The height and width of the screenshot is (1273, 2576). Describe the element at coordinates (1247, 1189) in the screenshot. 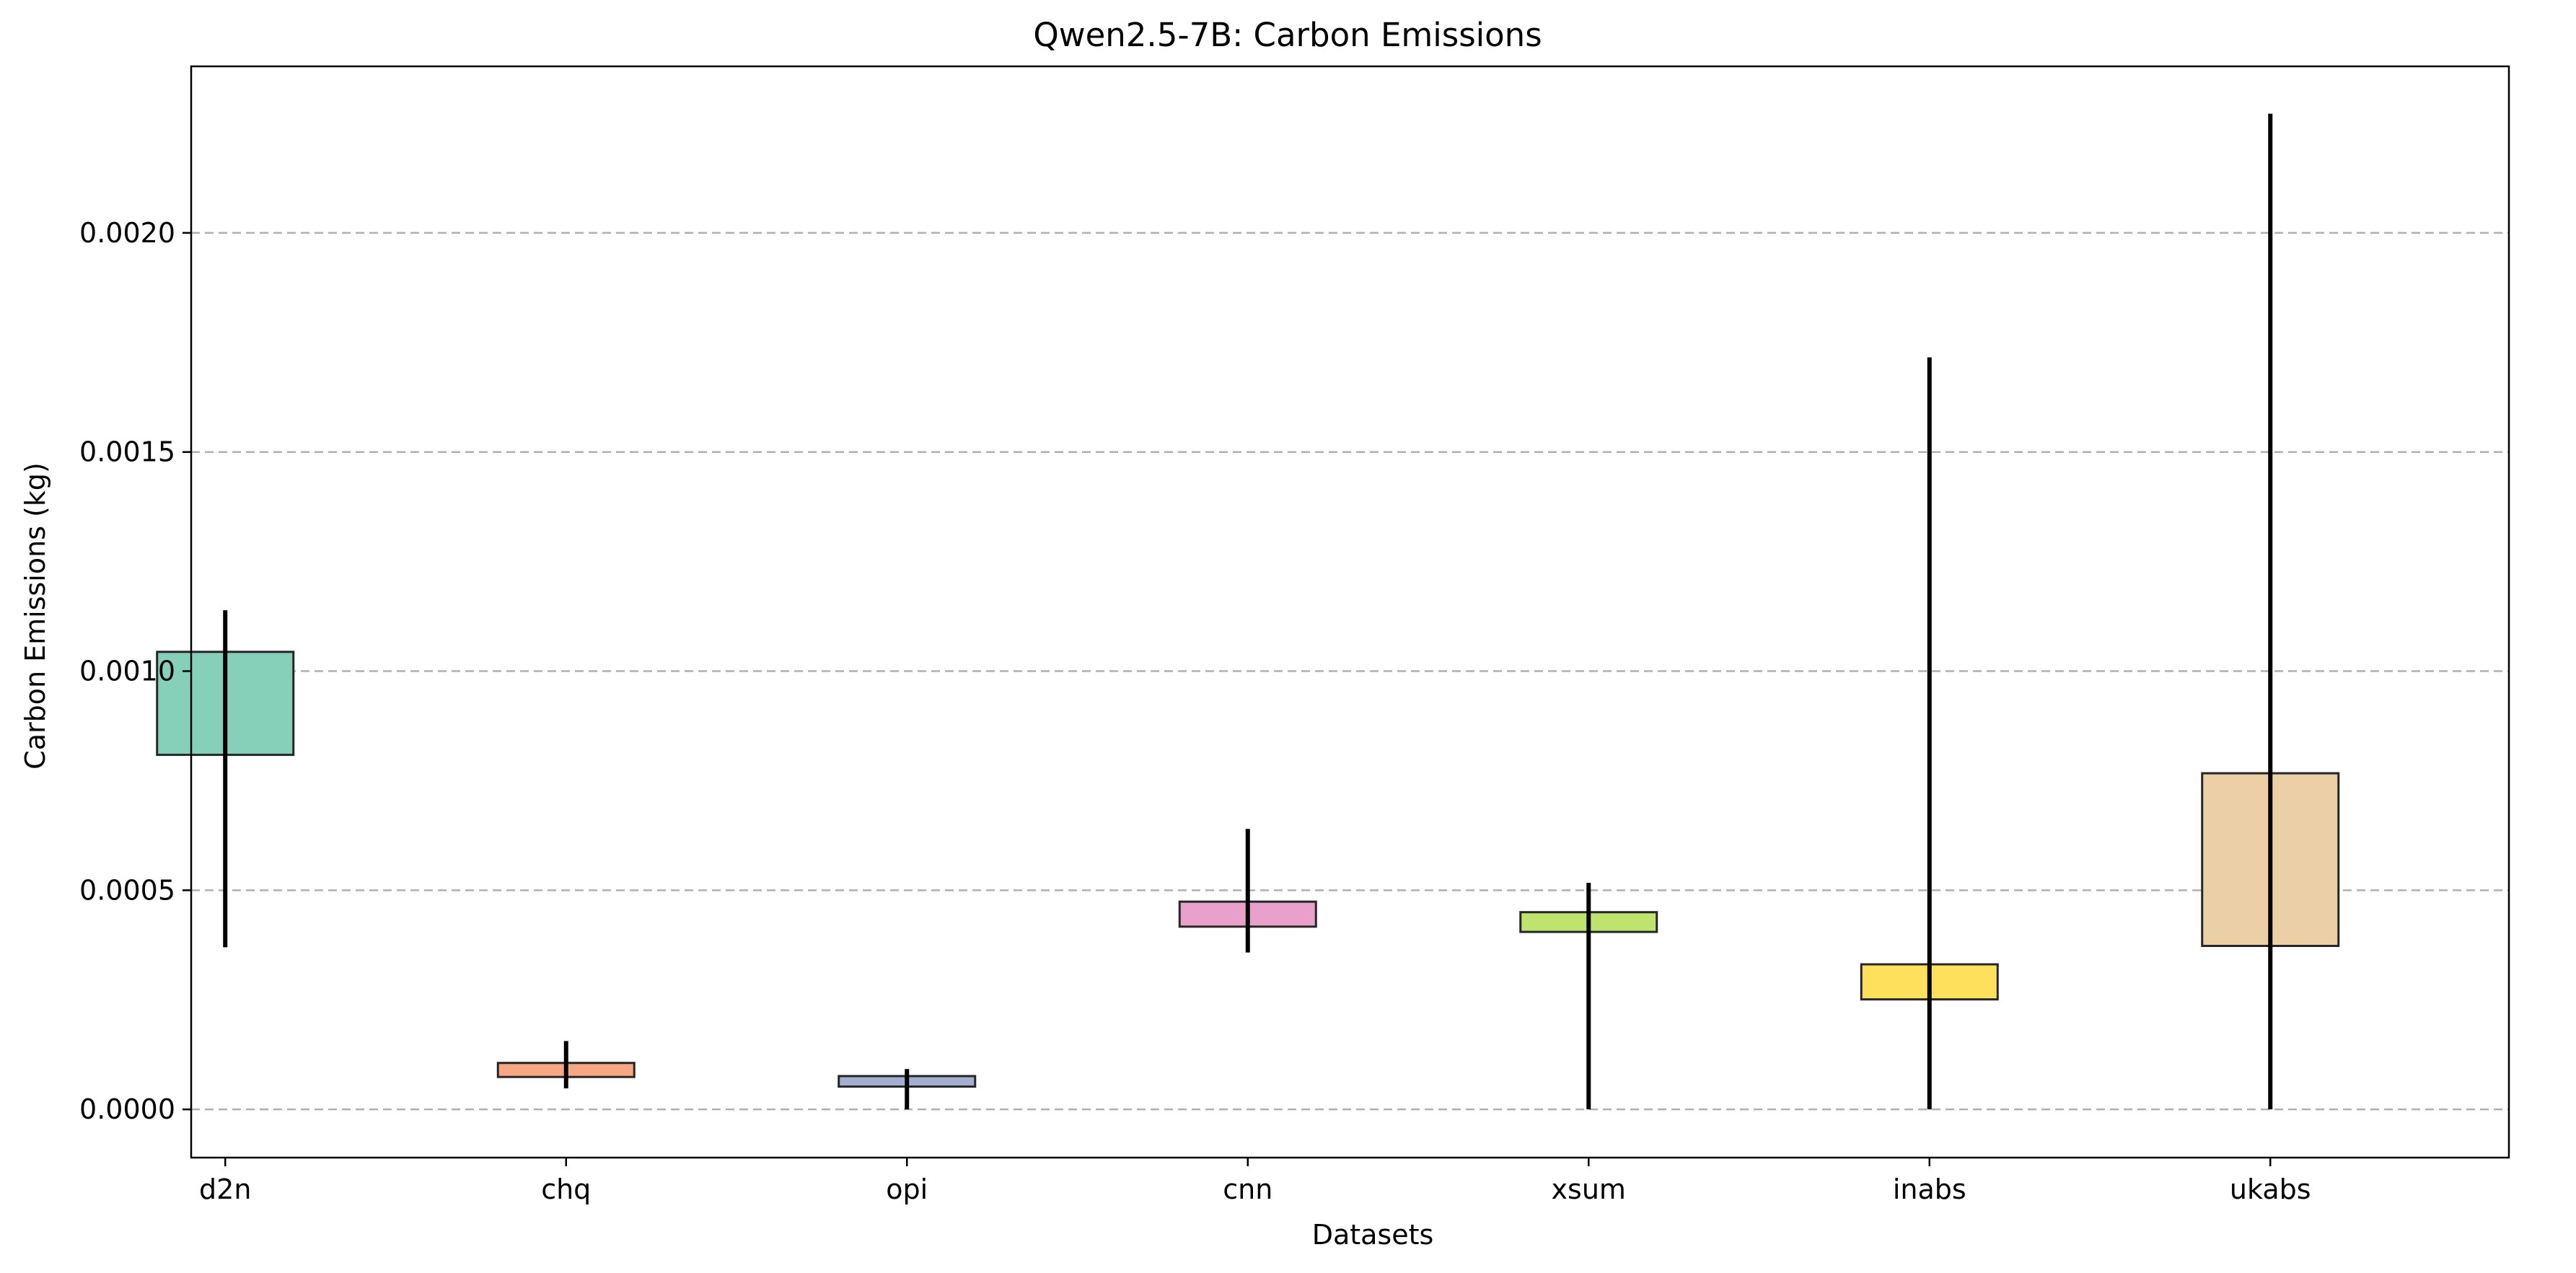

I see `x-tick-label-cnn: cnn` at that location.